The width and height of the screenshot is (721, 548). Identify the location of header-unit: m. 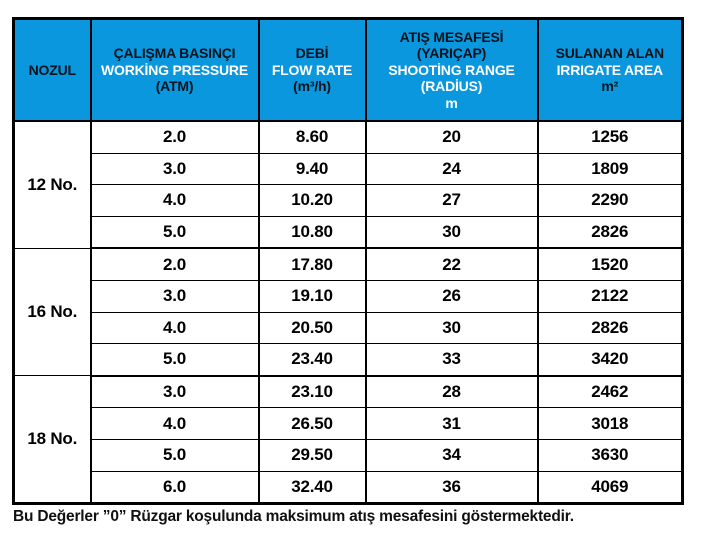
(451, 102).